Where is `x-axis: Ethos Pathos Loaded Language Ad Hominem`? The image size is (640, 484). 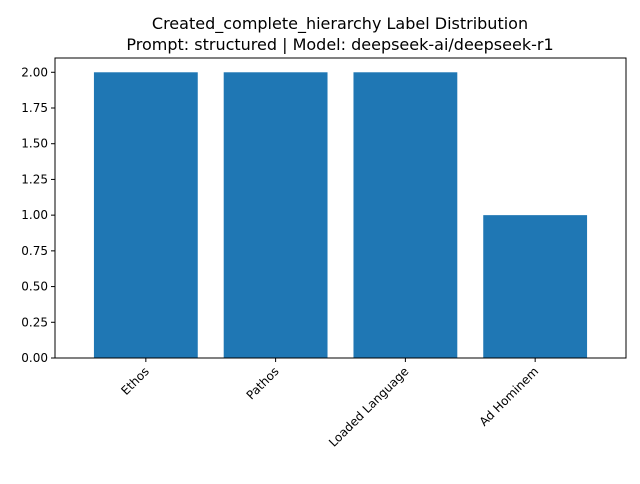
x-axis: Ethos Pathos Loaded Language Ad Hominem is located at coordinates (329, 404).